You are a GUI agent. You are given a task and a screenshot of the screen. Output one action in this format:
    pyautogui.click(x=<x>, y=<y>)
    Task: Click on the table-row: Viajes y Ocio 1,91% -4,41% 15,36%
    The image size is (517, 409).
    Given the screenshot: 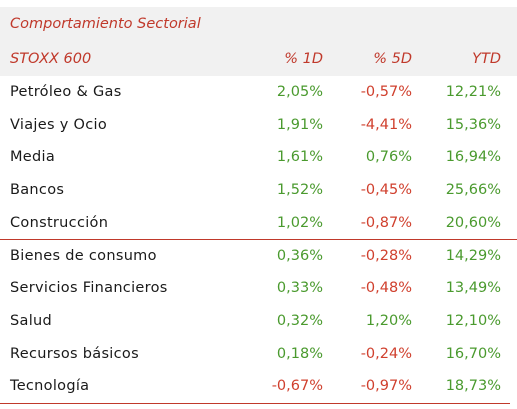 What is the action you would take?
    pyautogui.click(x=258, y=125)
    